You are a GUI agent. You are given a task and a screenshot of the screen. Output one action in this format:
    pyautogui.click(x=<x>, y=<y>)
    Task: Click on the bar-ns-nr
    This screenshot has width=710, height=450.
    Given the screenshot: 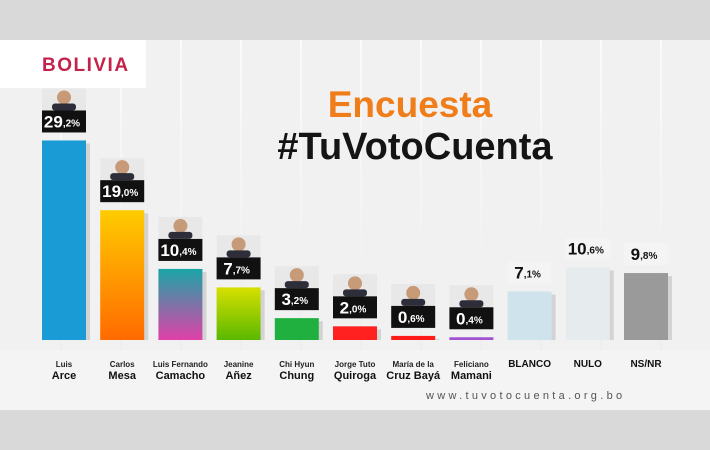 What is the action you would take?
    pyautogui.click(x=646, y=306)
    